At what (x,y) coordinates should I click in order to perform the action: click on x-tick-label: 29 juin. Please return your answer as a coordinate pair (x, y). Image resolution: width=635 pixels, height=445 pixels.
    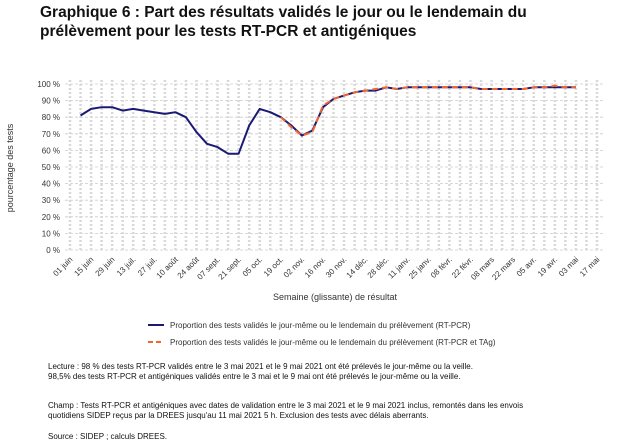
    Looking at the image, I should click on (105, 266).